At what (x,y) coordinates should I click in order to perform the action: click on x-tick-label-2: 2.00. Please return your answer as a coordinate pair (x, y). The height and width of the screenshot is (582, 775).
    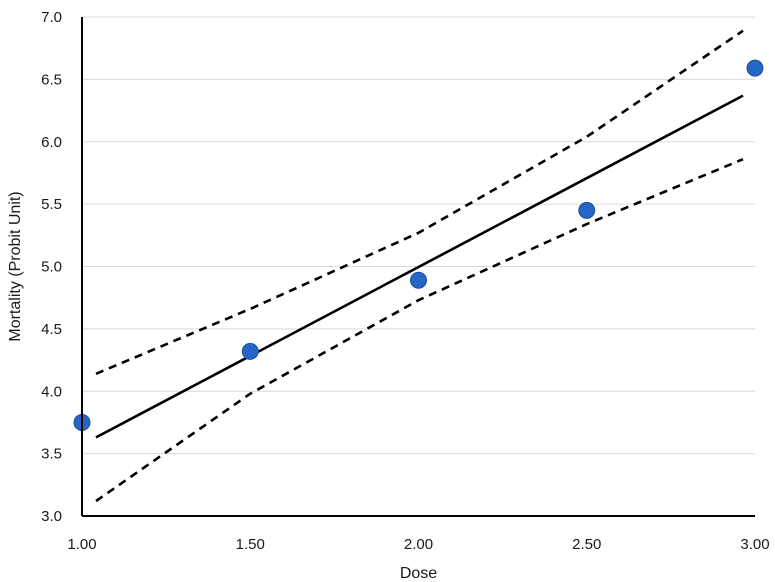
    Looking at the image, I should click on (418, 544).